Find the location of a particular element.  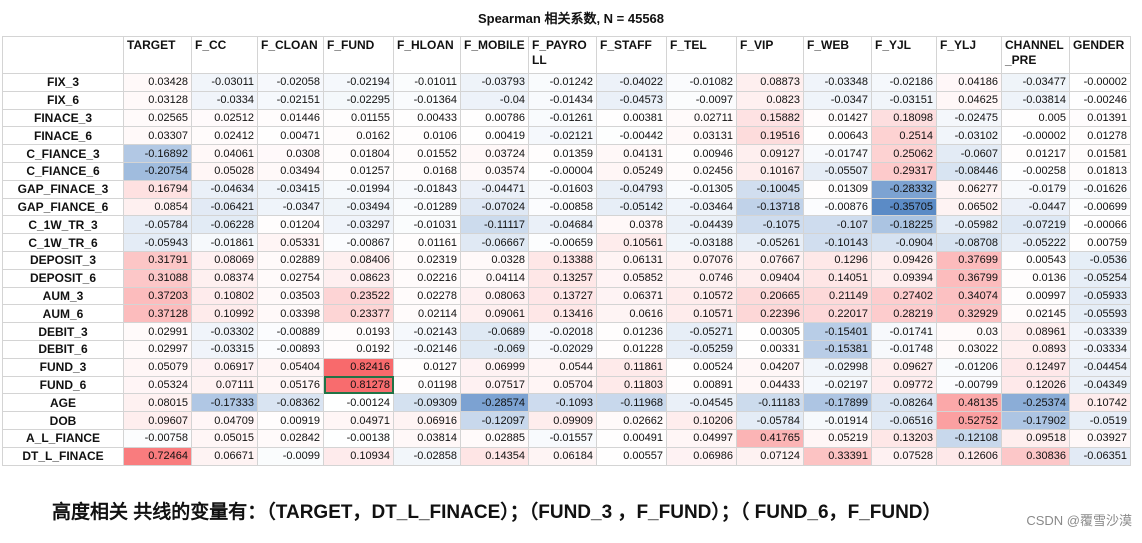

heatmap-cell: 0.25062 is located at coordinates (904, 153).